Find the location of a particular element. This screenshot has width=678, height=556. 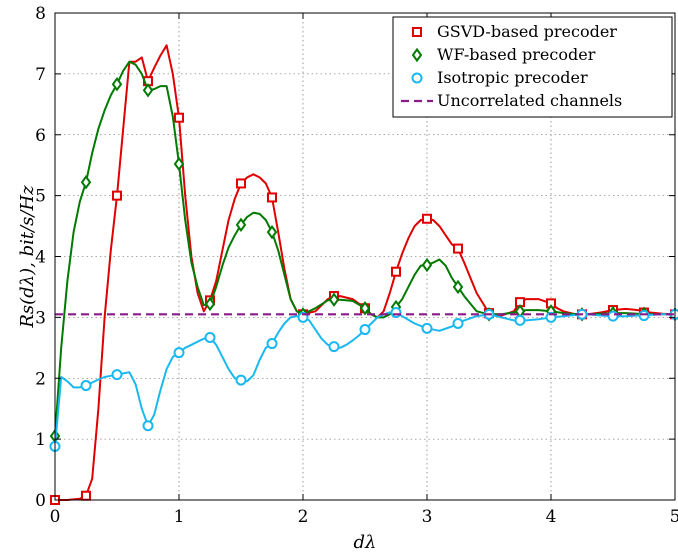

legend-label: Isotropic precoder is located at coordinates (512, 77).